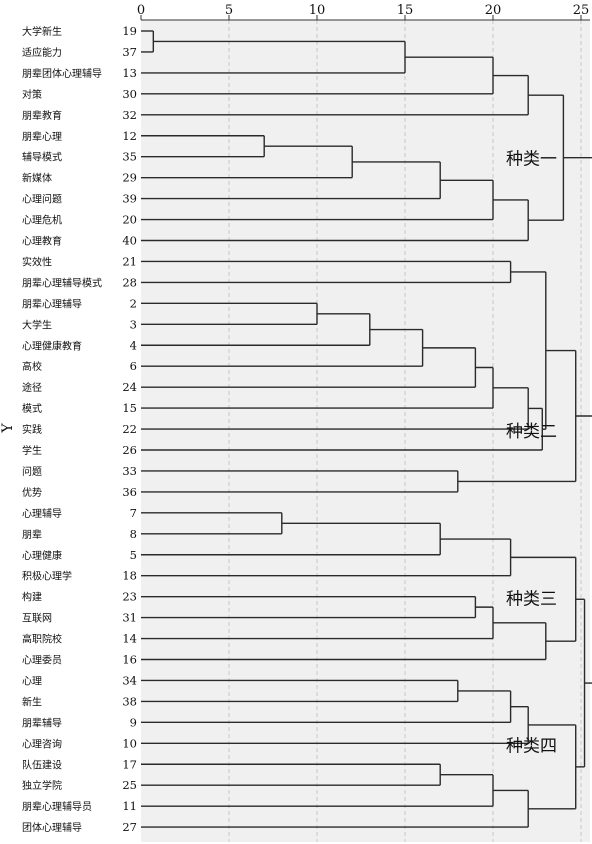 The width and height of the screenshot is (592, 844). I want to click on leaf-name-label: 适应能力, so click(42, 52).